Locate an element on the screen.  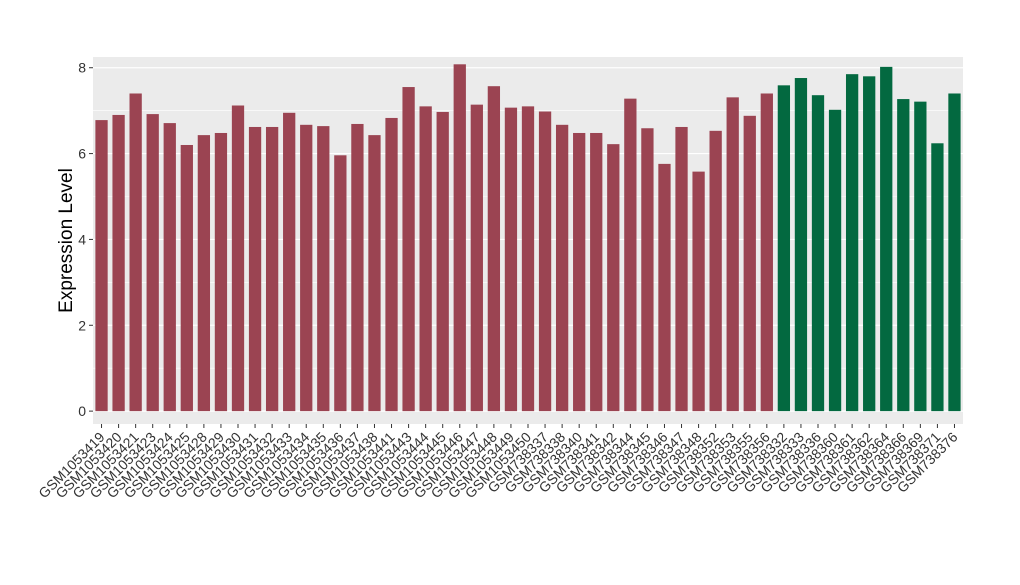
y-tick-label: 4 is located at coordinates (82, 239).